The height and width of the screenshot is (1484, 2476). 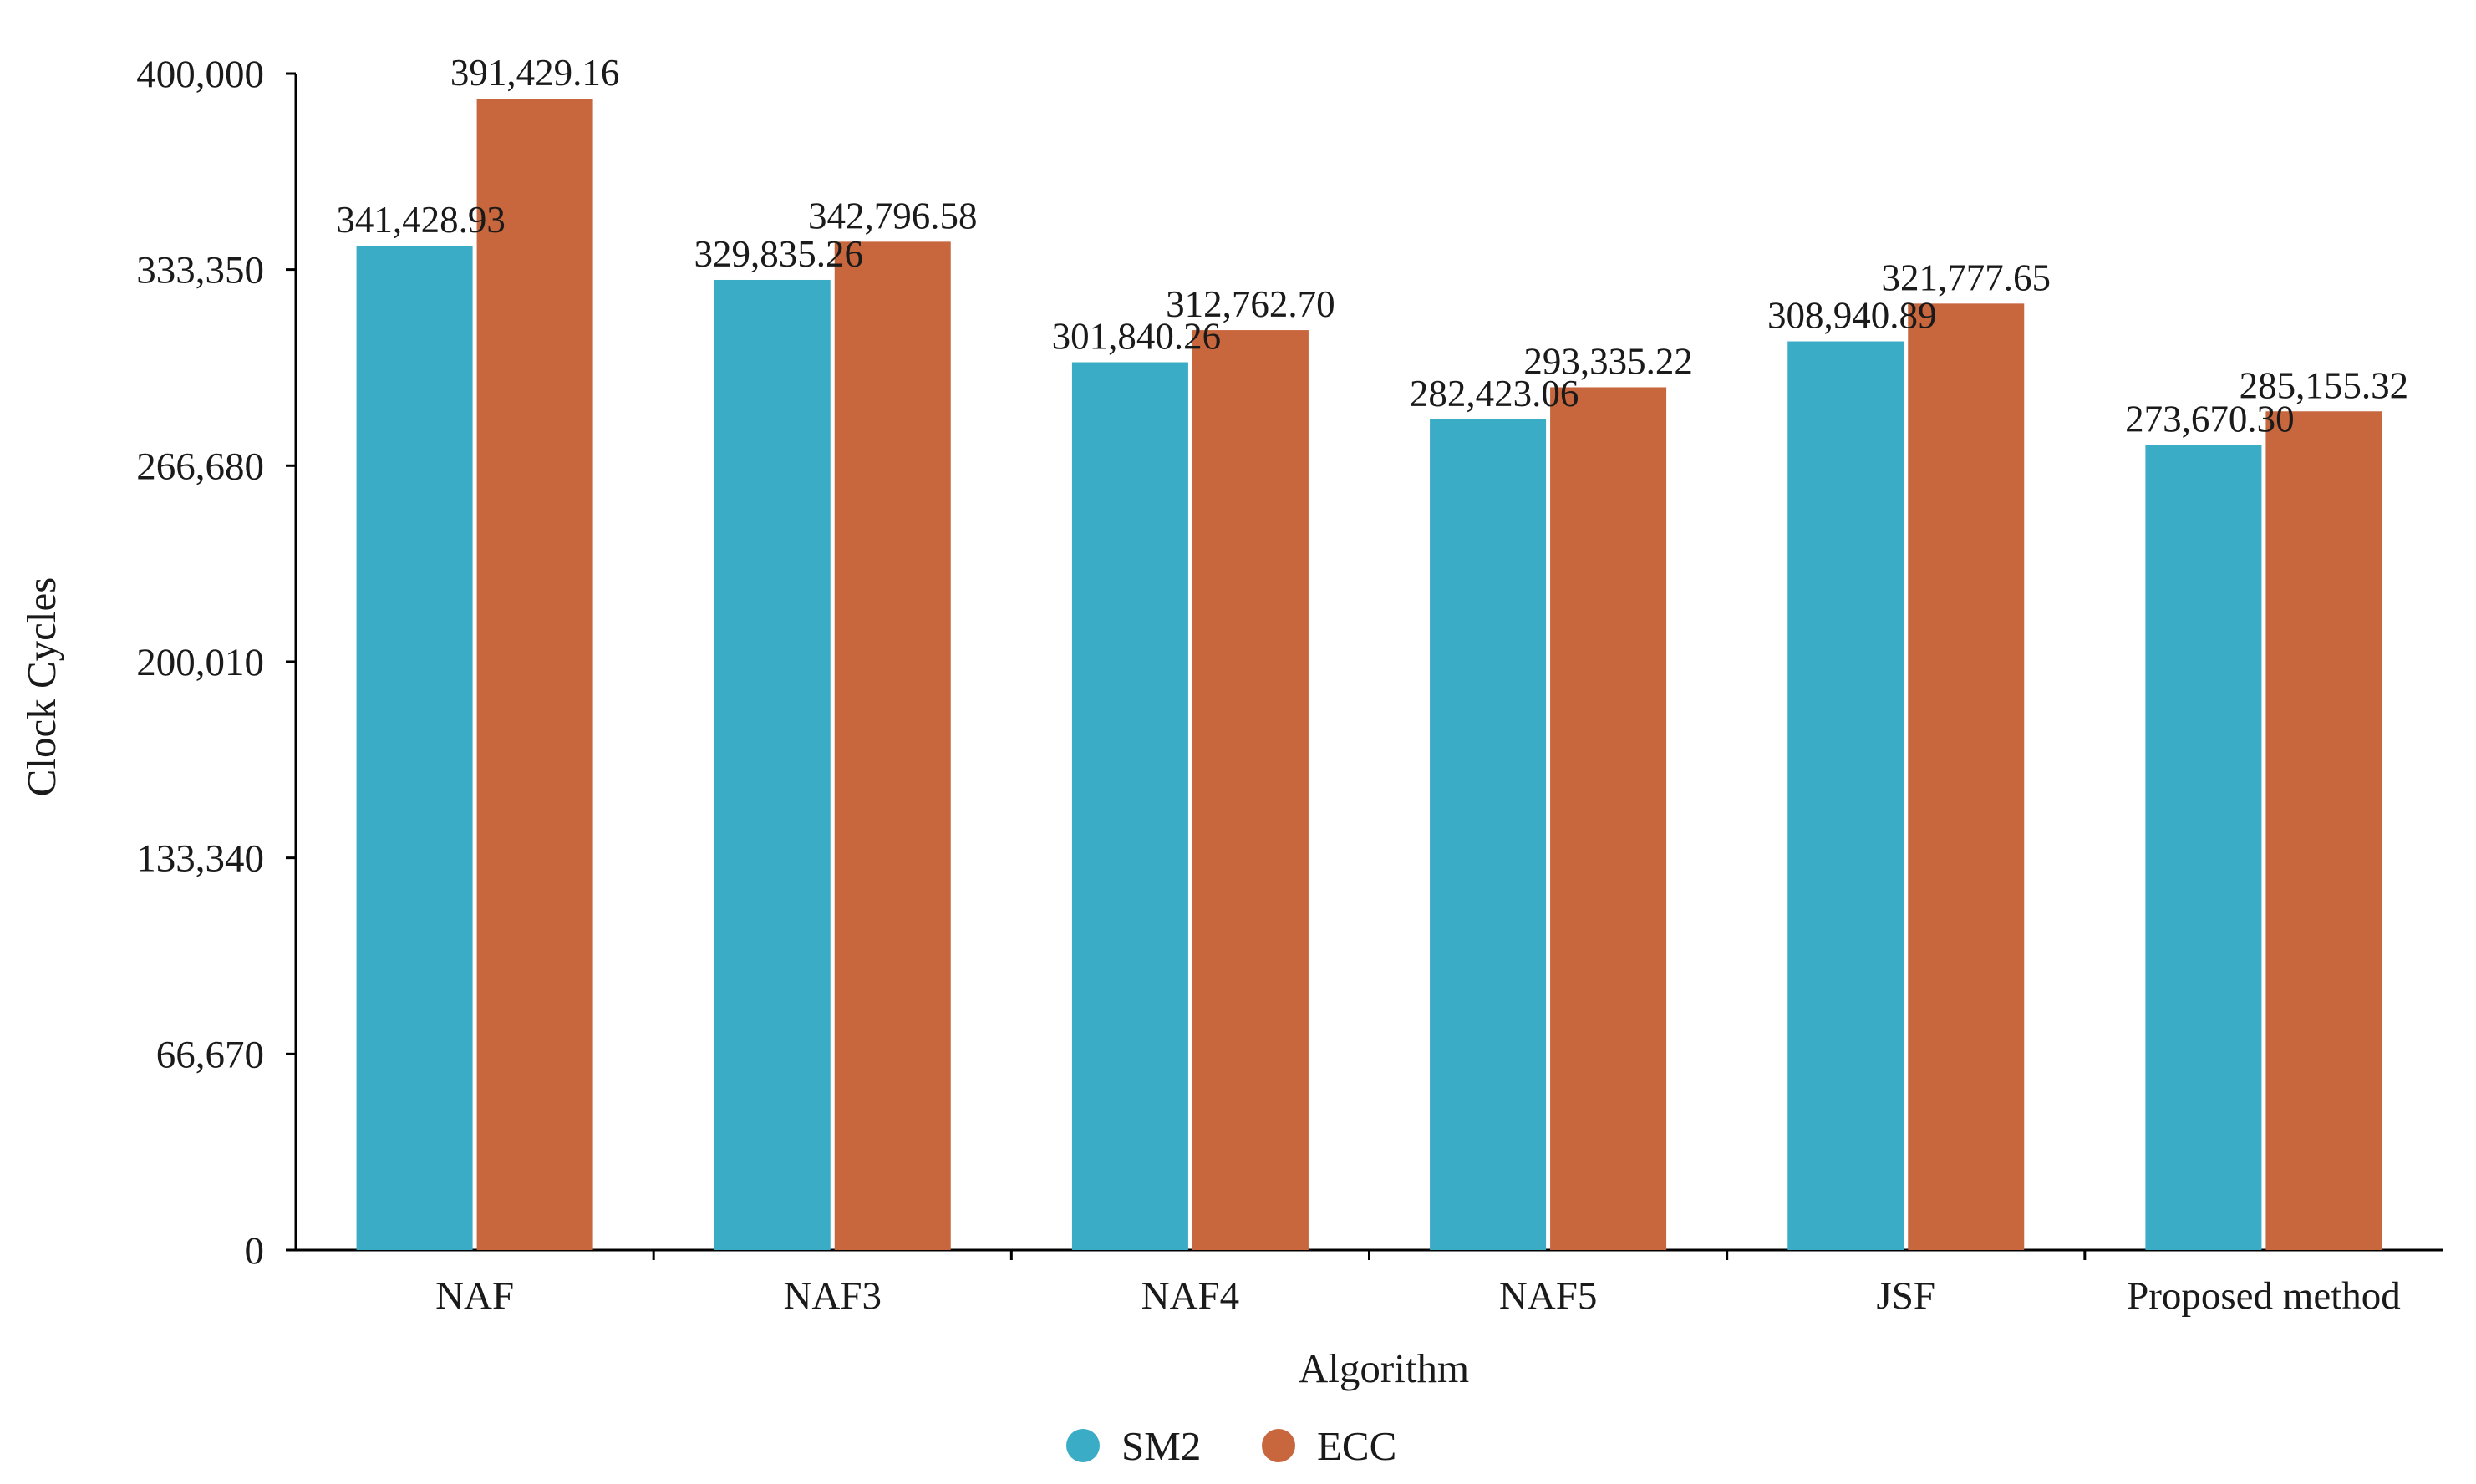 What do you see at coordinates (1278, 1445) in the screenshot?
I see `legend-marker-ecc` at bounding box center [1278, 1445].